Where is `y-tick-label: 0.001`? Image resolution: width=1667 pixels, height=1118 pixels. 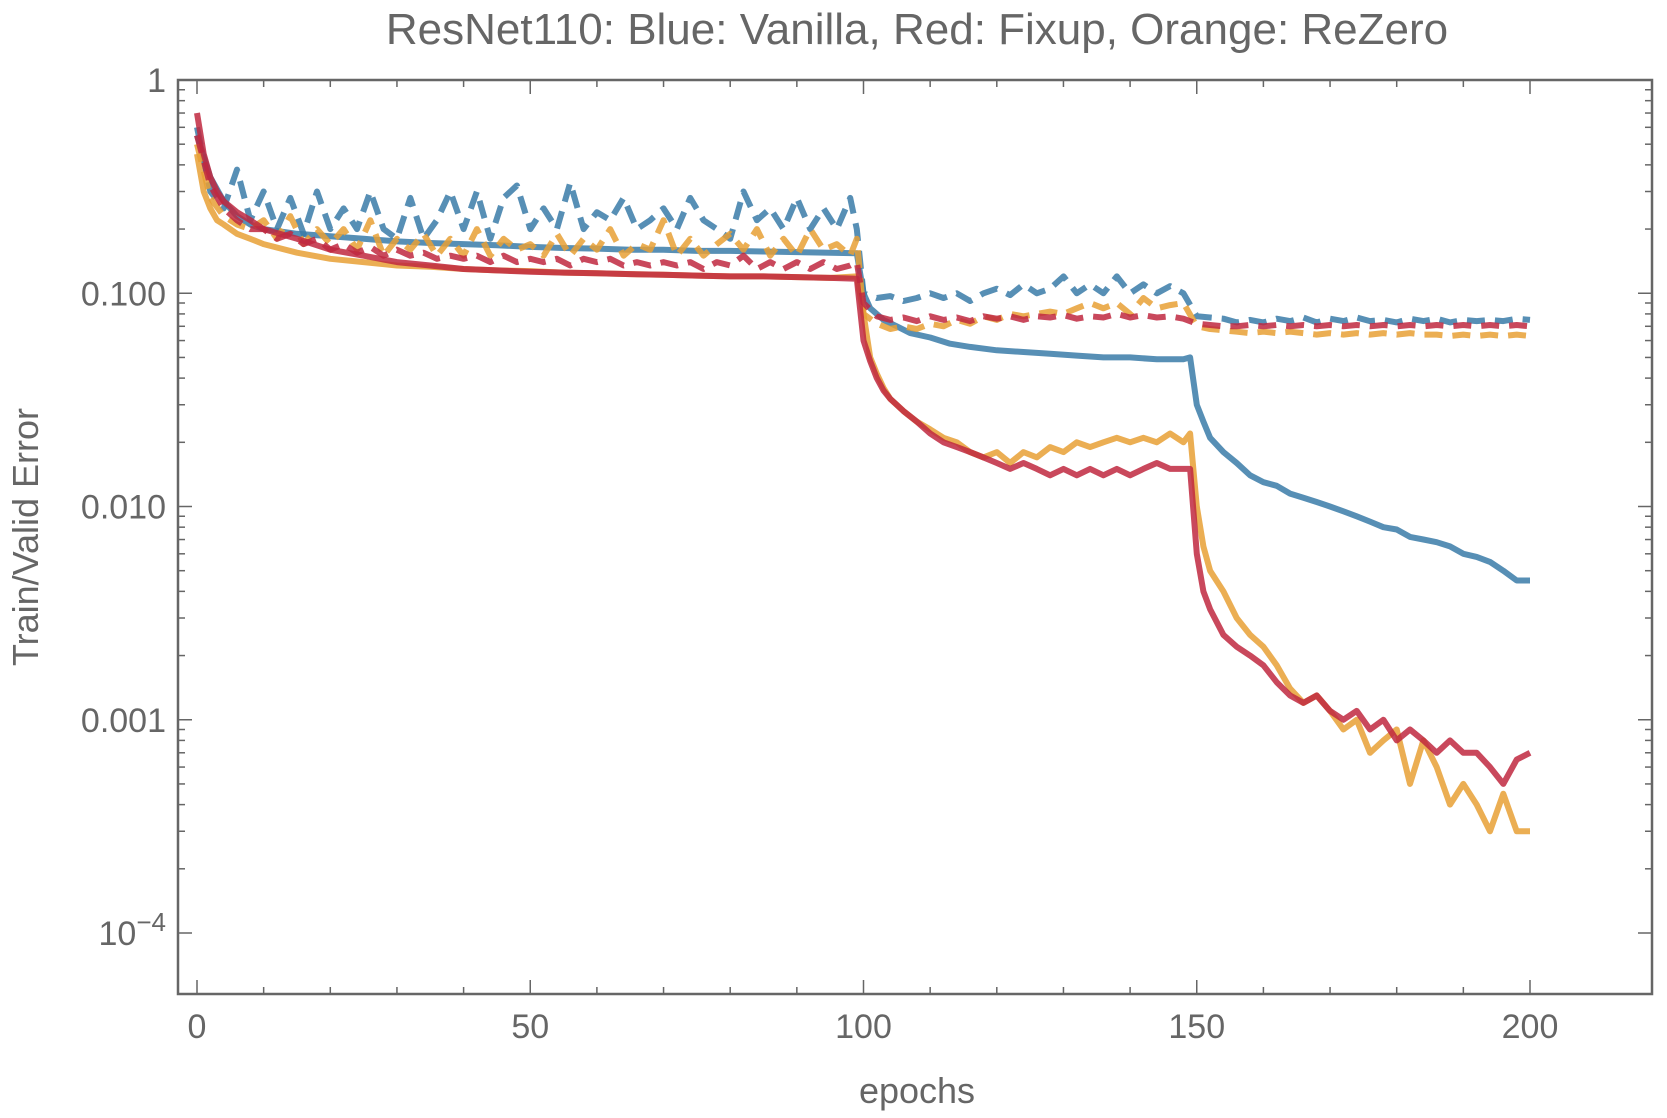
y-tick-label: 0.001 is located at coordinates (123, 721).